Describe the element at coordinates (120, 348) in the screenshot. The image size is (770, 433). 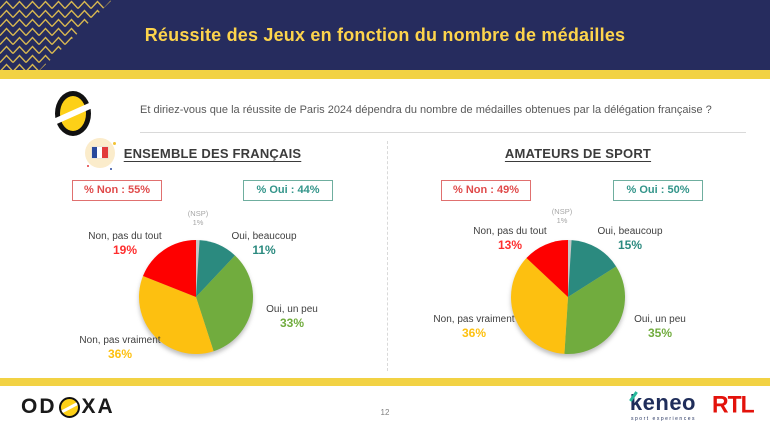
I see `label-non-pas-vraiment-ensemble: Non, pas vraiment 36%` at that location.